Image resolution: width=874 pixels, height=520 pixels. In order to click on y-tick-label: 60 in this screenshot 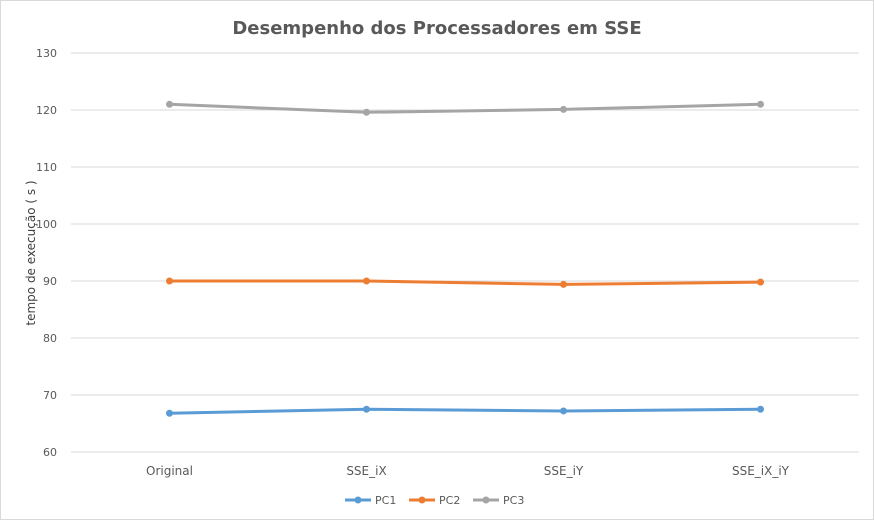, I will do `click(50, 452)`.